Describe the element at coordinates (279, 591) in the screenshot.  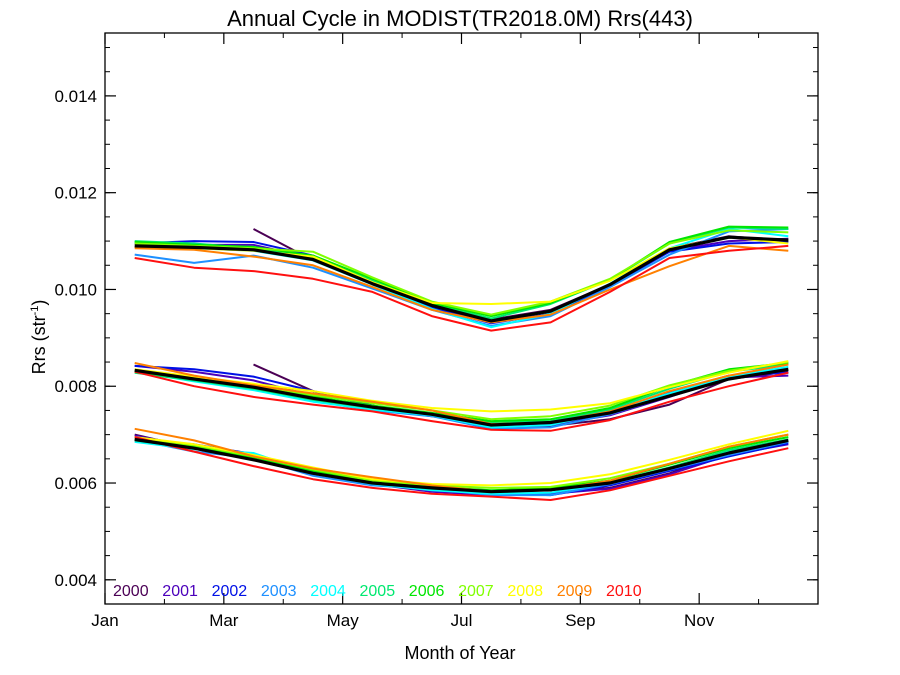
I see `legend-item-2003: 2003` at that location.